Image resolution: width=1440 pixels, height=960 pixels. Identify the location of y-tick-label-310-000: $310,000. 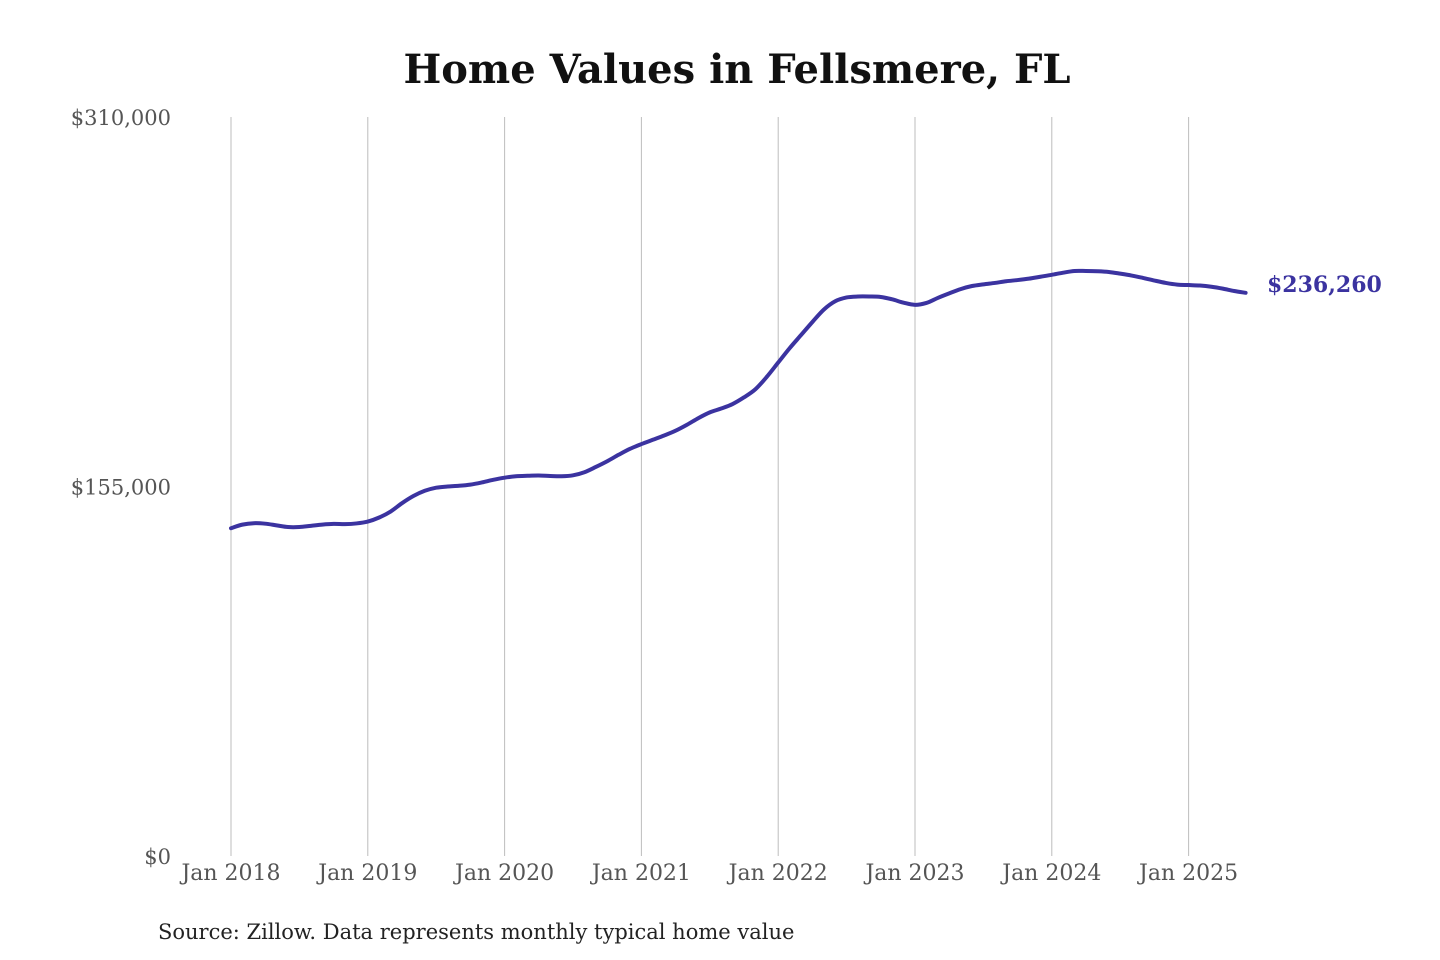
(121, 118).